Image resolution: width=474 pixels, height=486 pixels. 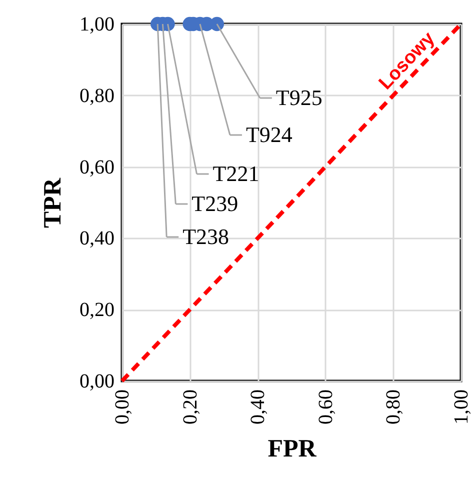 What do you see at coordinates (269, 134) in the screenshot?
I see `annotation: T924` at bounding box center [269, 134].